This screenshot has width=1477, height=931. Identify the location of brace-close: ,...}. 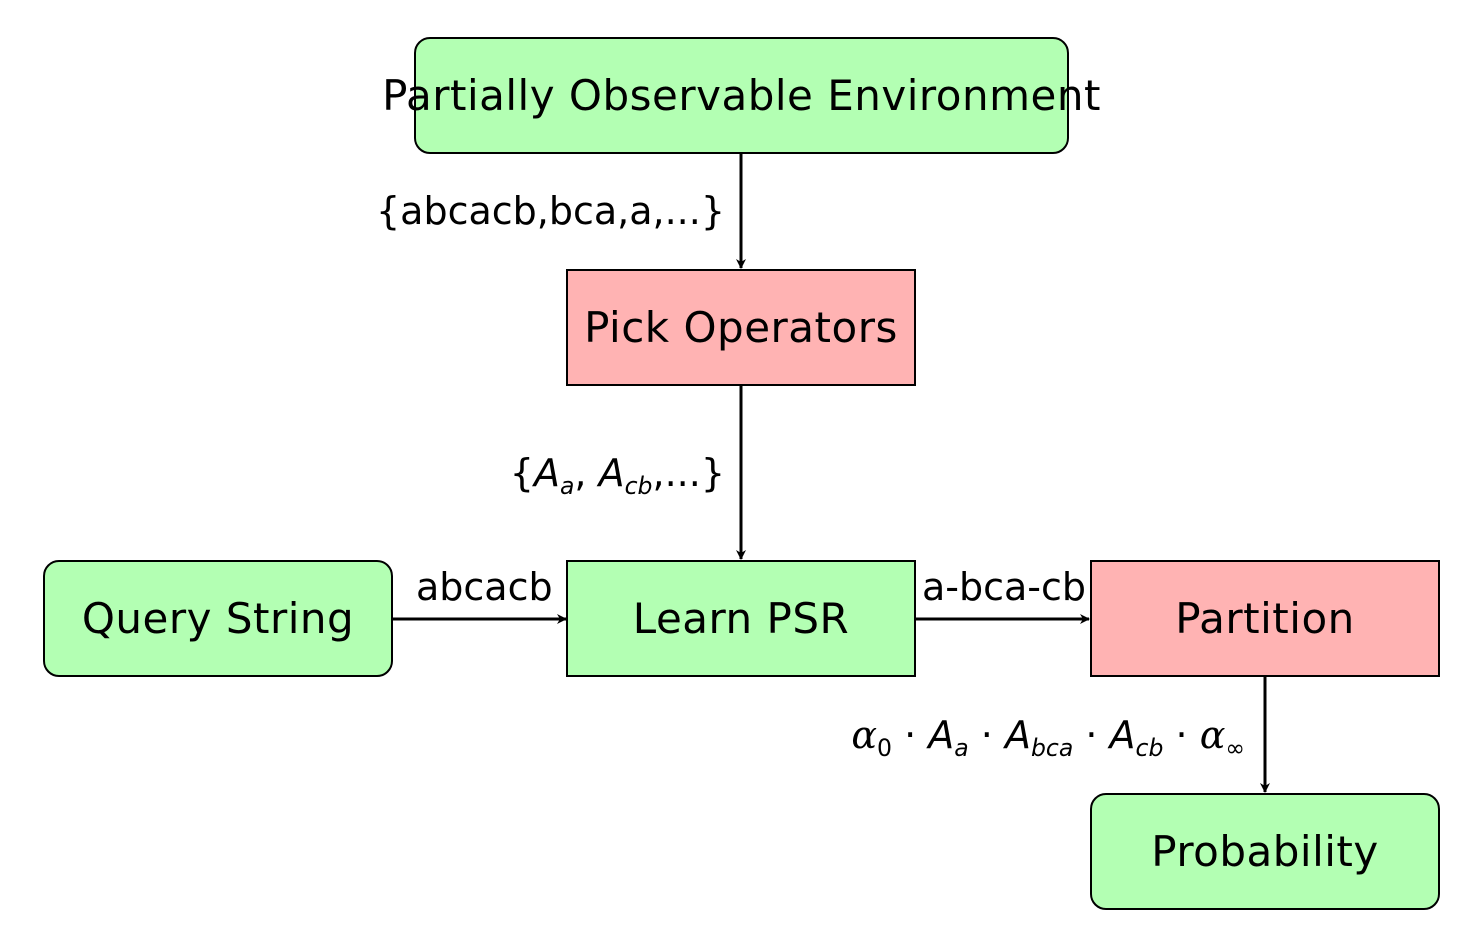
(689, 473).